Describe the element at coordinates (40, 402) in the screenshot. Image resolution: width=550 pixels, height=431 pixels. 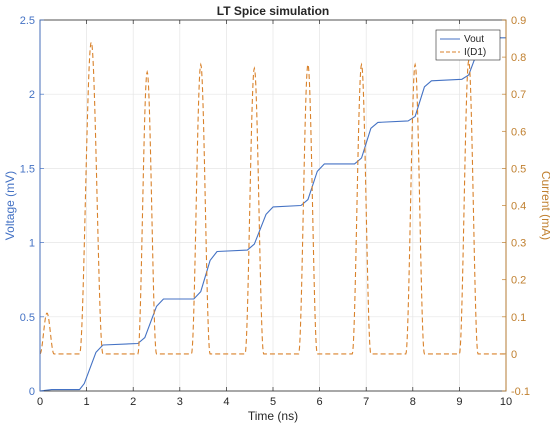
I see `x-tick-label: 0` at that location.